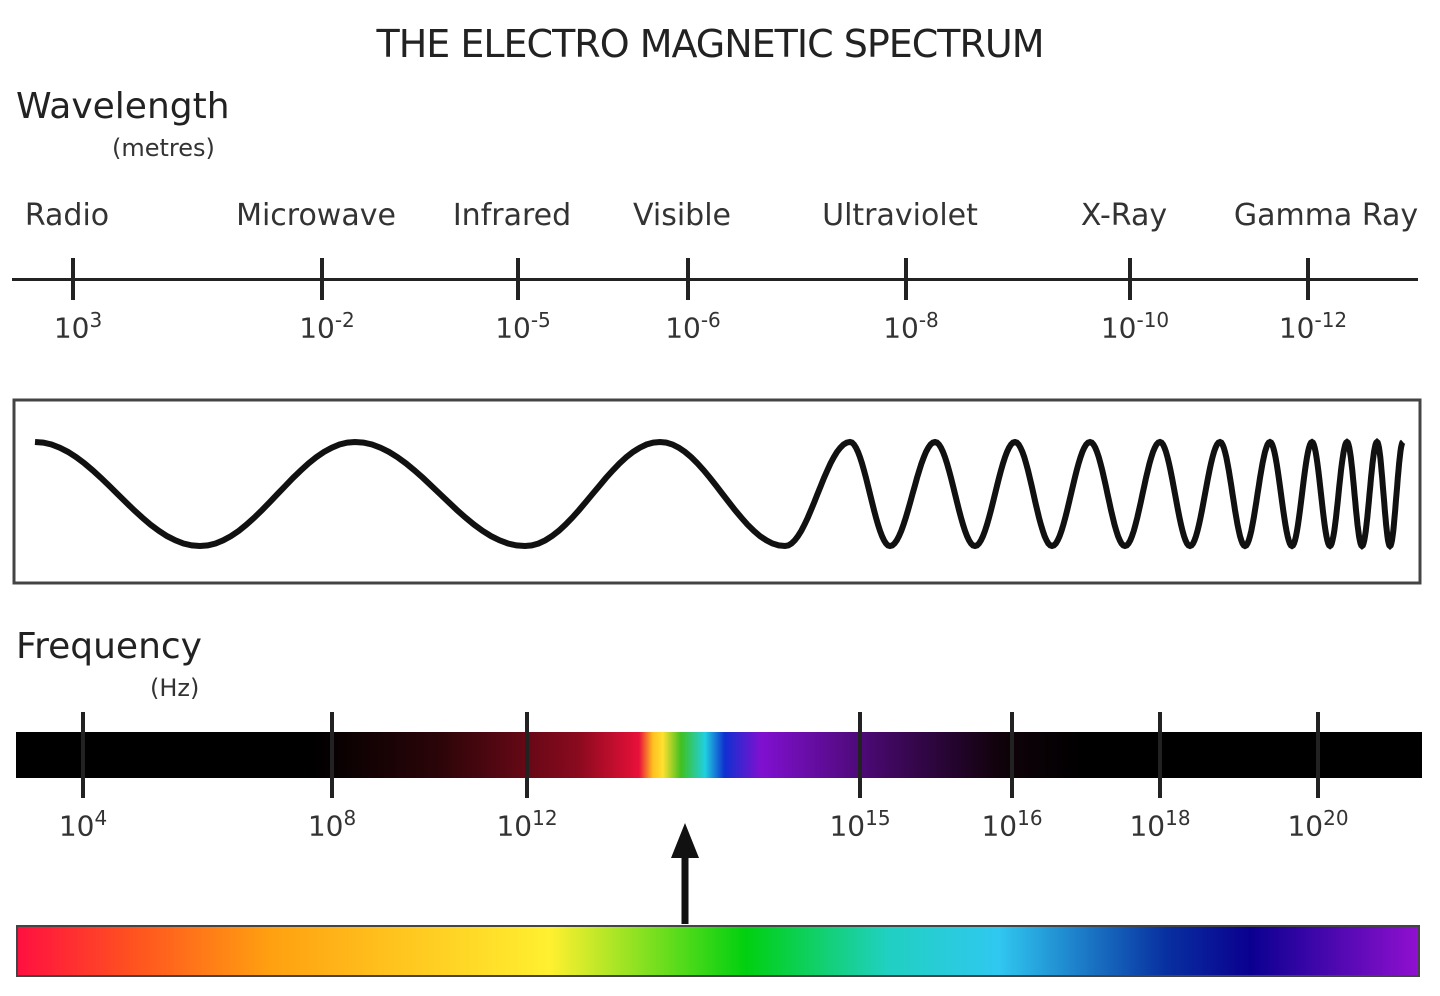  What do you see at coordinates (900, 215) in the screenshot?
I see `band-label: Ultraviolet` at bounding box center [900, 215].